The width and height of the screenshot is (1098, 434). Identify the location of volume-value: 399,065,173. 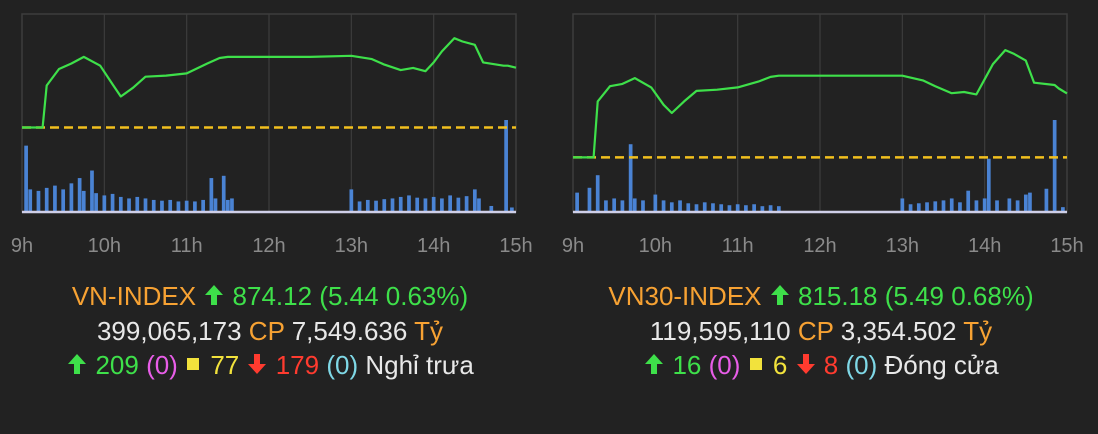
(169, 331).